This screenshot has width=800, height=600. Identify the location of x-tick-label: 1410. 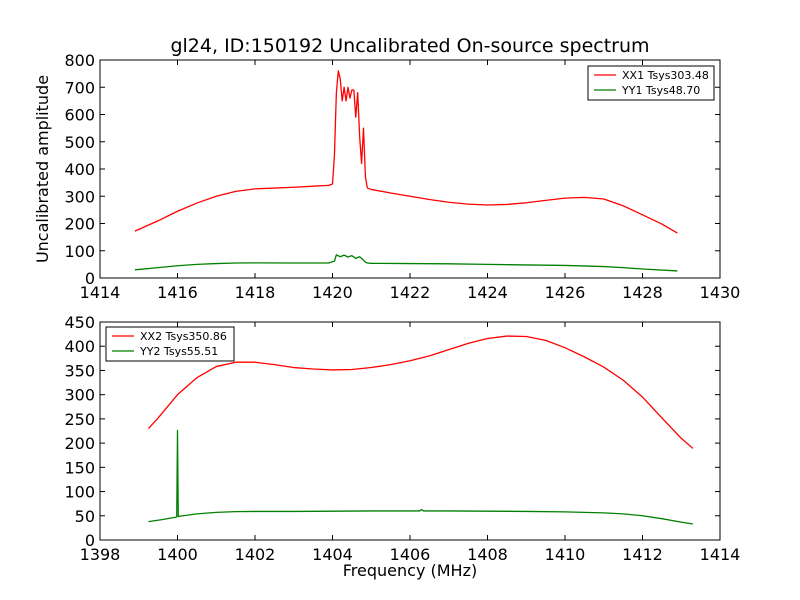
(565, 554).